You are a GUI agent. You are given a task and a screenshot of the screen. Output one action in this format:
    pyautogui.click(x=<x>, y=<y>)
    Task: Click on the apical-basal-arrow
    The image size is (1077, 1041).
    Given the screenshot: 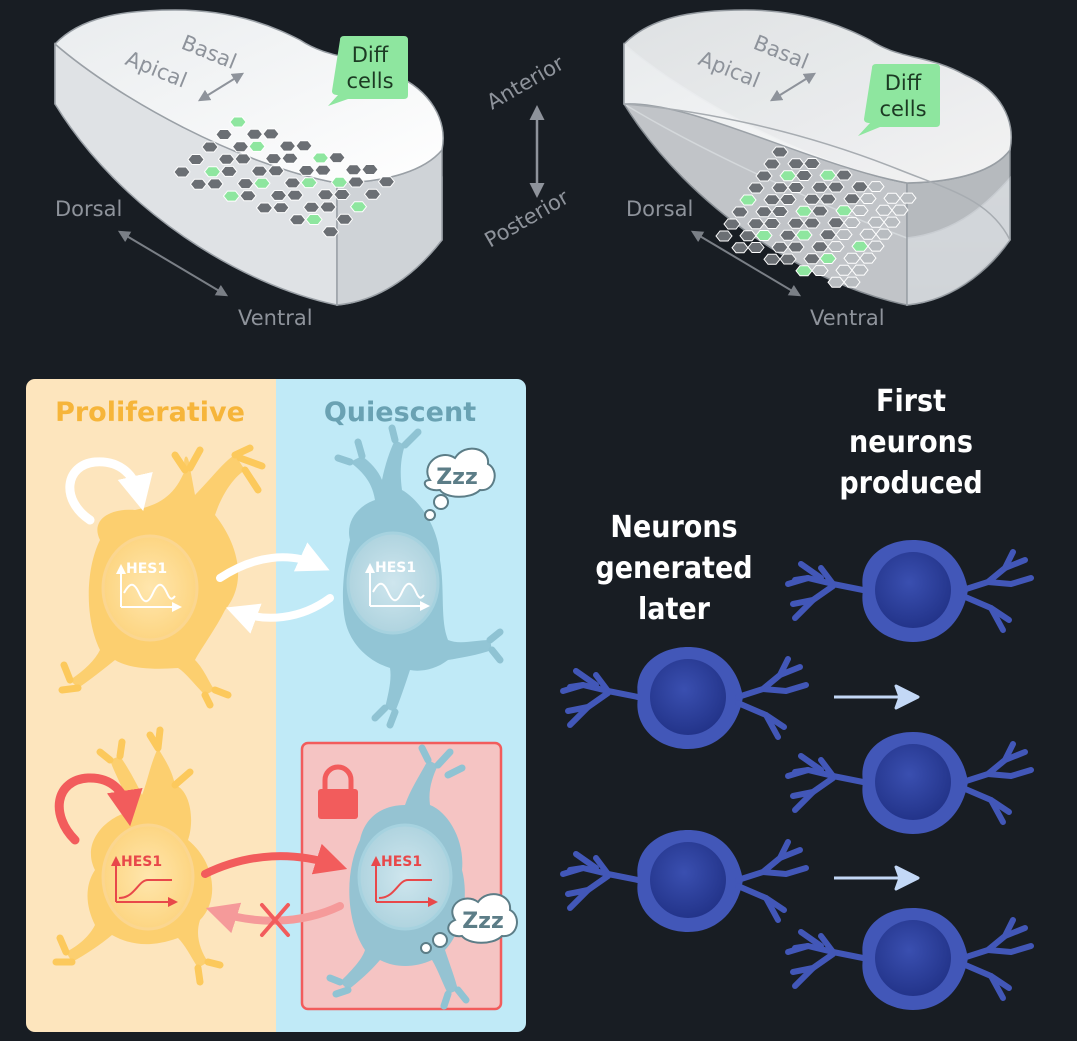 What is the action you would take?
    pyautogui.click(x=221, y=87)
    